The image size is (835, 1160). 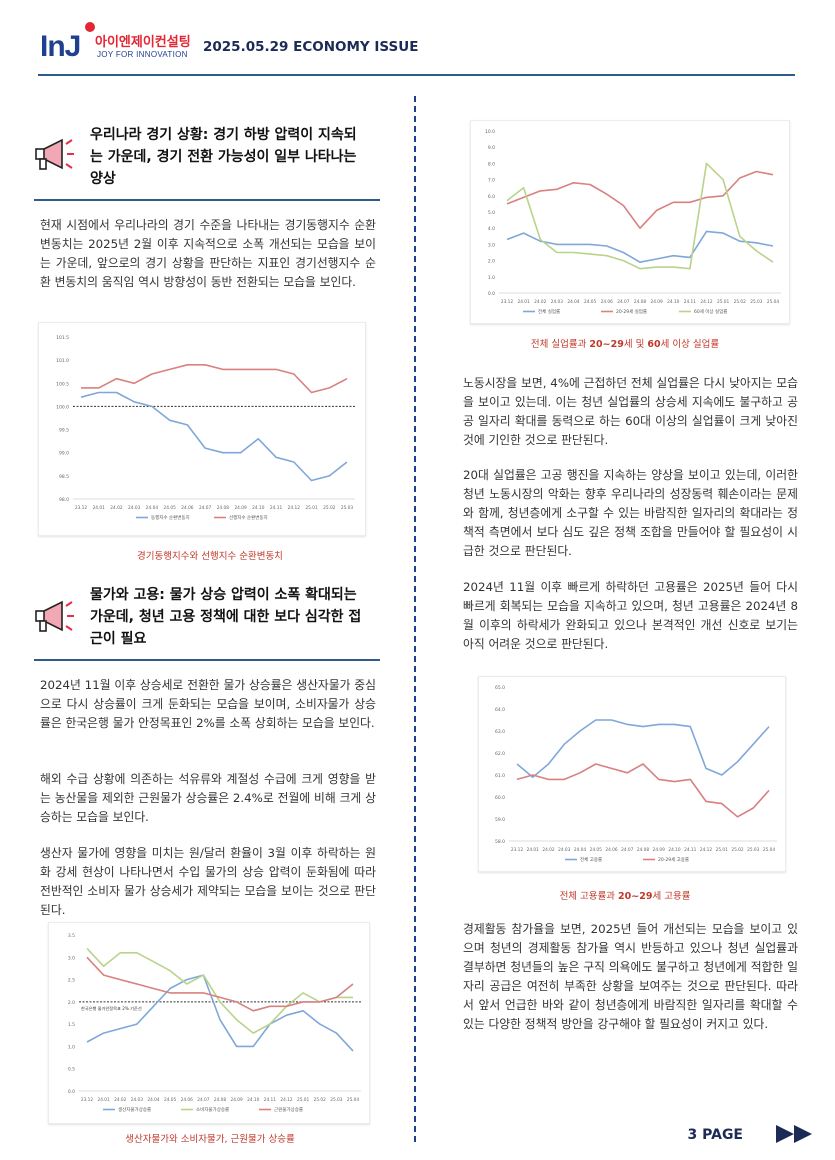 What do you see at coordinates (64, 454) in the screenshot?
I see `y-tick-label: 99.0` at bounding box center [64, 454].